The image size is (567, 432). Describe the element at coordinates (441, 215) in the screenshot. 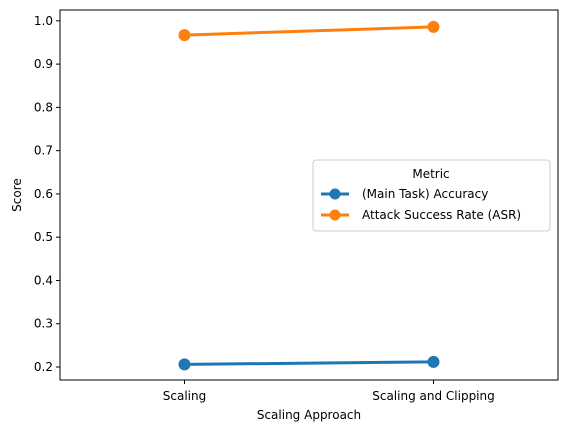

I see `legend-label-1: Attack Success Rate (ASR)` at that location.